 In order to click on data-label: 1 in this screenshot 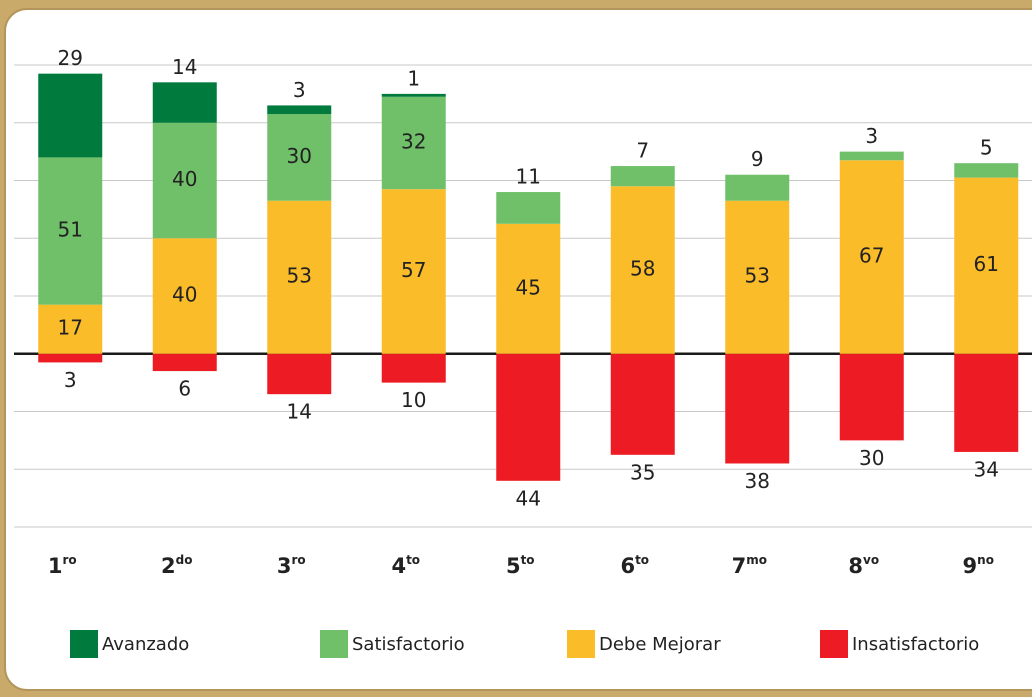, I will do `click(413, 78)`.